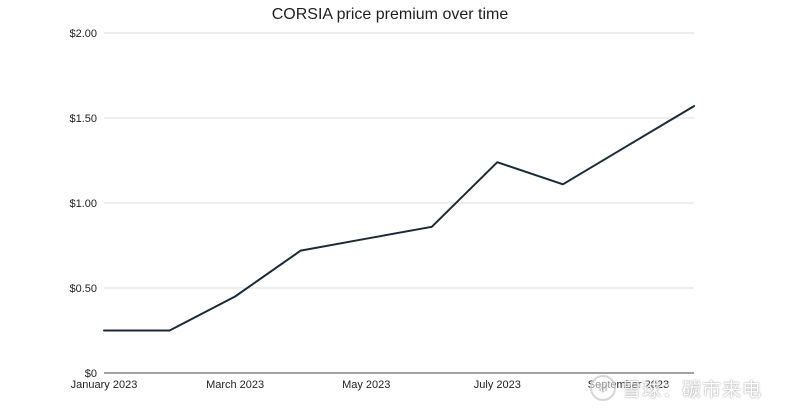 The image size is (800, 411). I want to click on x-tick-label: July 2023, so click(497, 385).